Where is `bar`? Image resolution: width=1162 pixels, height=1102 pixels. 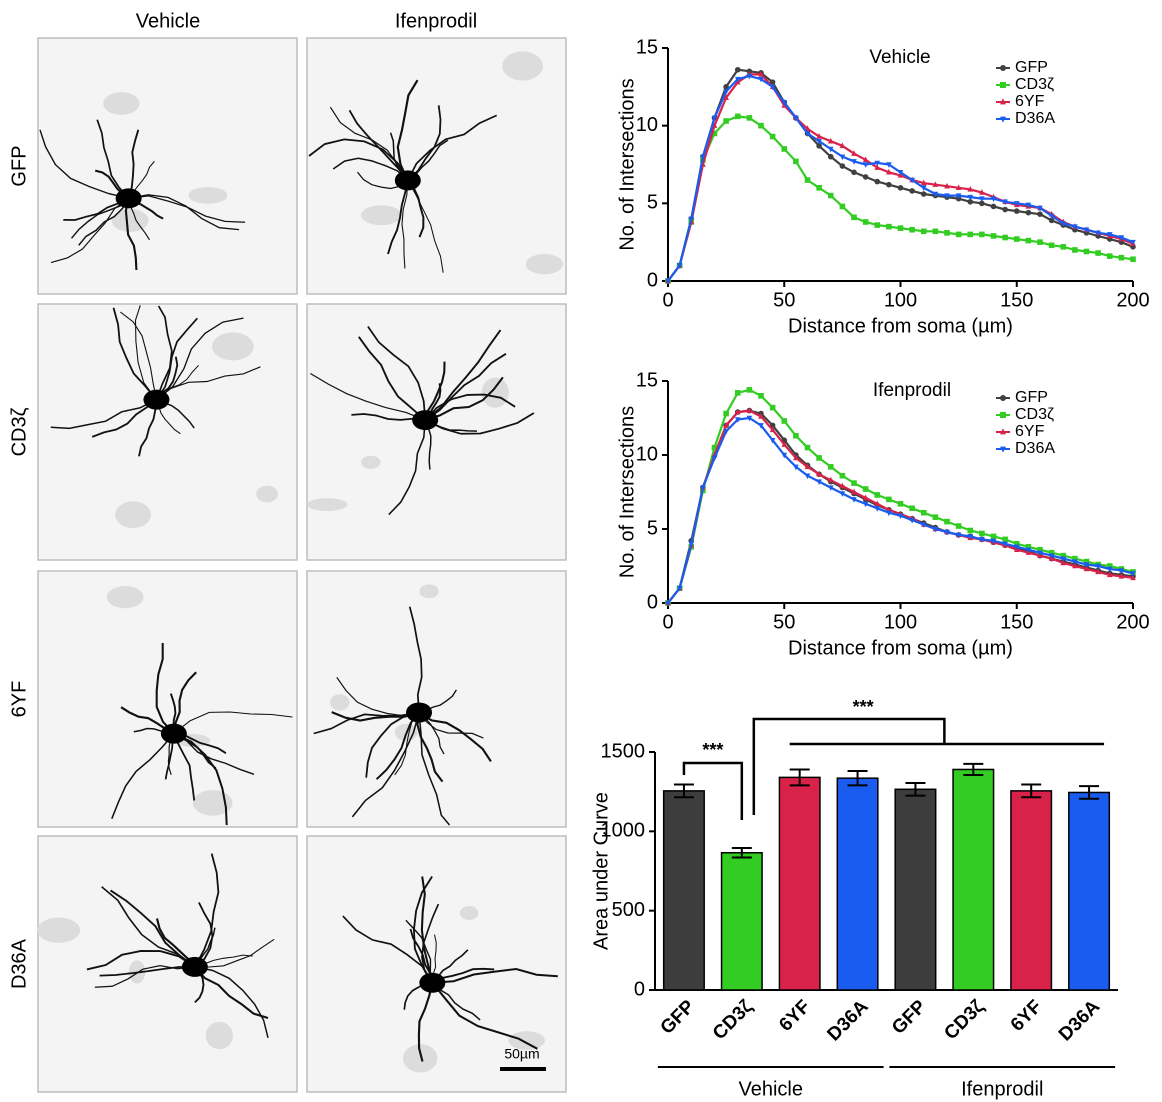
bar is located at coordinates (683, 890).